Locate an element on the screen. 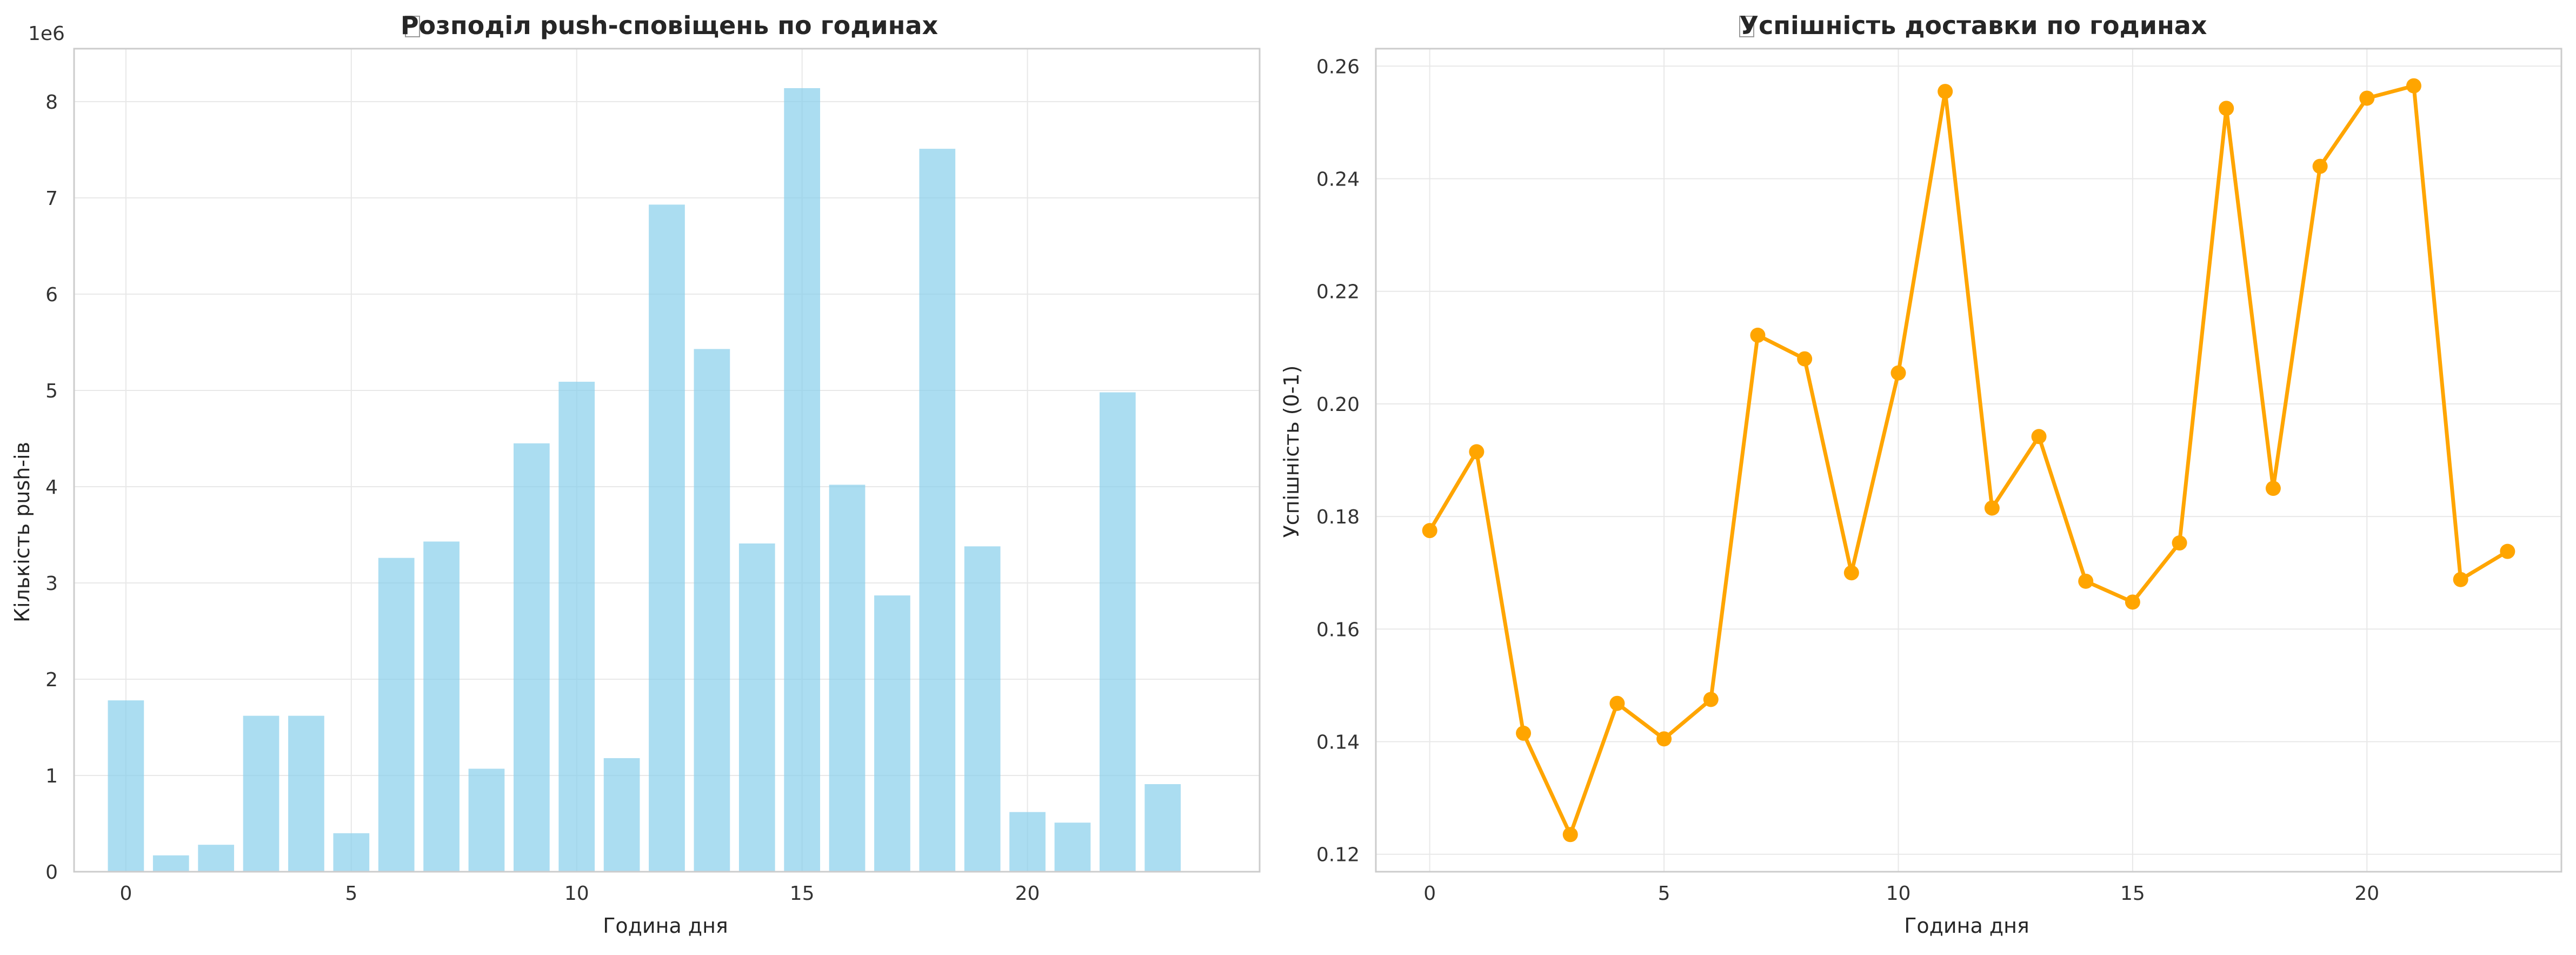 This screenshot has height=955, width=2576. y-tick-label: 0.20 is located at coordinates (1338, 405).